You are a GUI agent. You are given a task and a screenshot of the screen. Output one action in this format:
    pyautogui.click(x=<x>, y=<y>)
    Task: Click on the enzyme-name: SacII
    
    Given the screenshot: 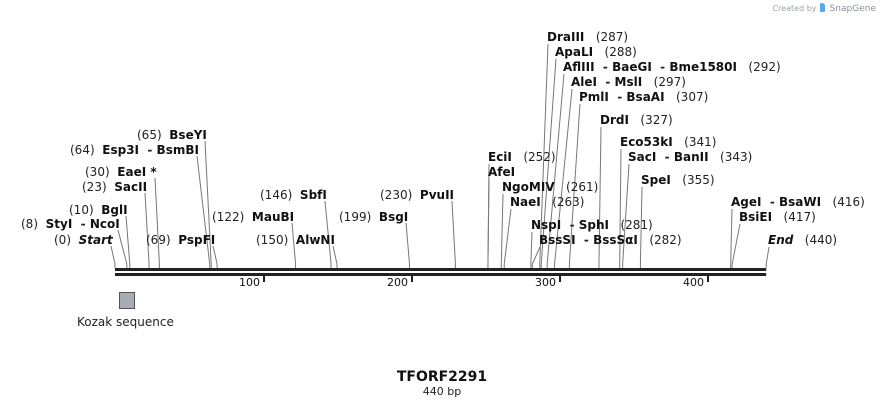 What is the action you would take?
    pyautogui.click(x=131, y=187)
    